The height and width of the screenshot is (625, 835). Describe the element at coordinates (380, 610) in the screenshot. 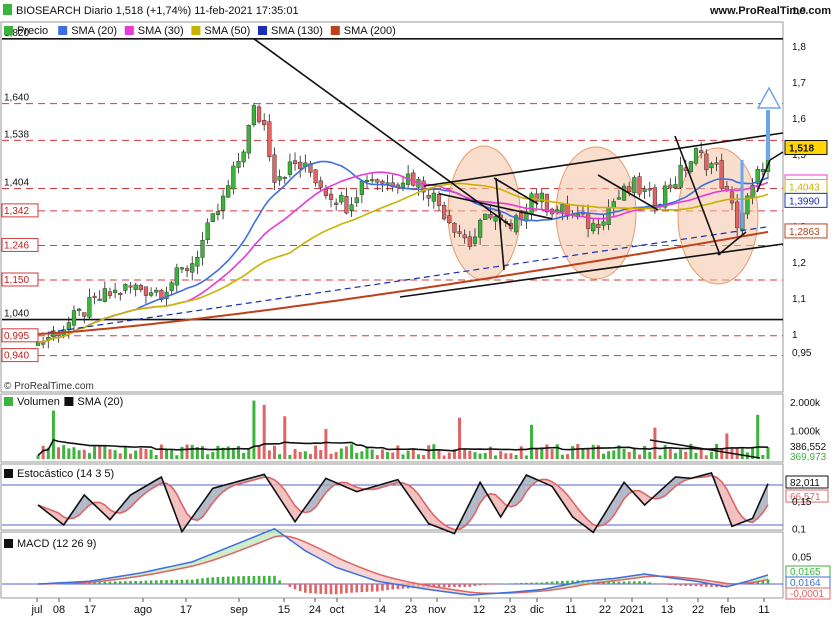

I see `date-tick-label: 14` at that location.